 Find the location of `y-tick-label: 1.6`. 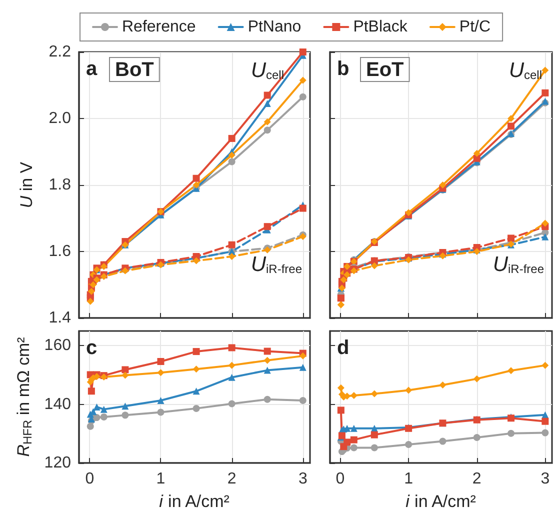

y-tick-label: 1.6 is located at coordinates (60, 251).